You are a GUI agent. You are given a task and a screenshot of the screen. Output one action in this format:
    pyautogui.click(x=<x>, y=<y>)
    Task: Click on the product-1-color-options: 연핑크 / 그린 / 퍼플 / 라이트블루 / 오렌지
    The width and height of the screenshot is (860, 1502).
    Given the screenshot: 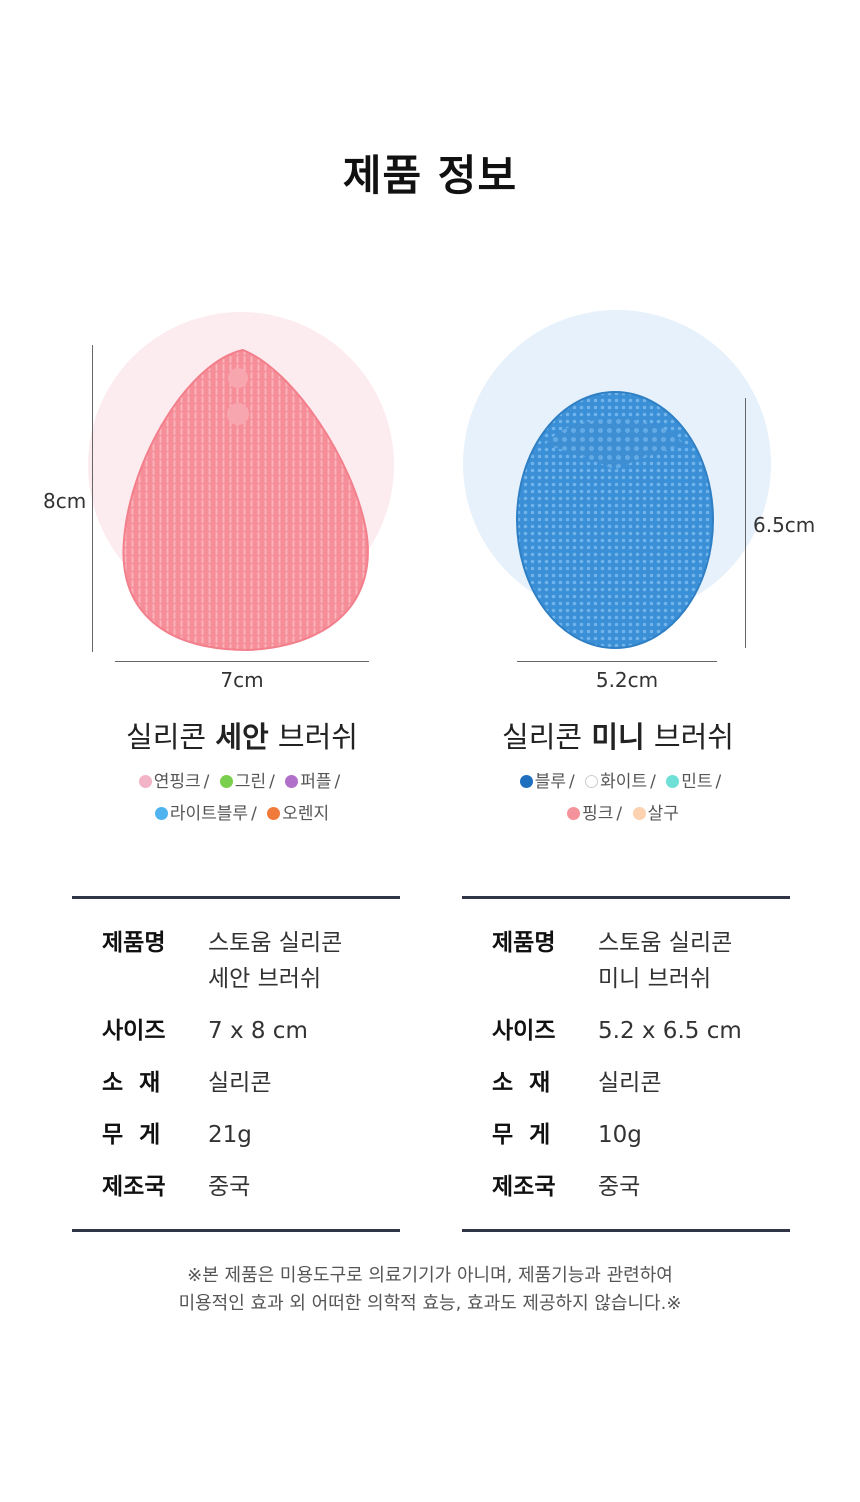 What is the action you would take?
    pyautogui.click(x=242, y=798)
    